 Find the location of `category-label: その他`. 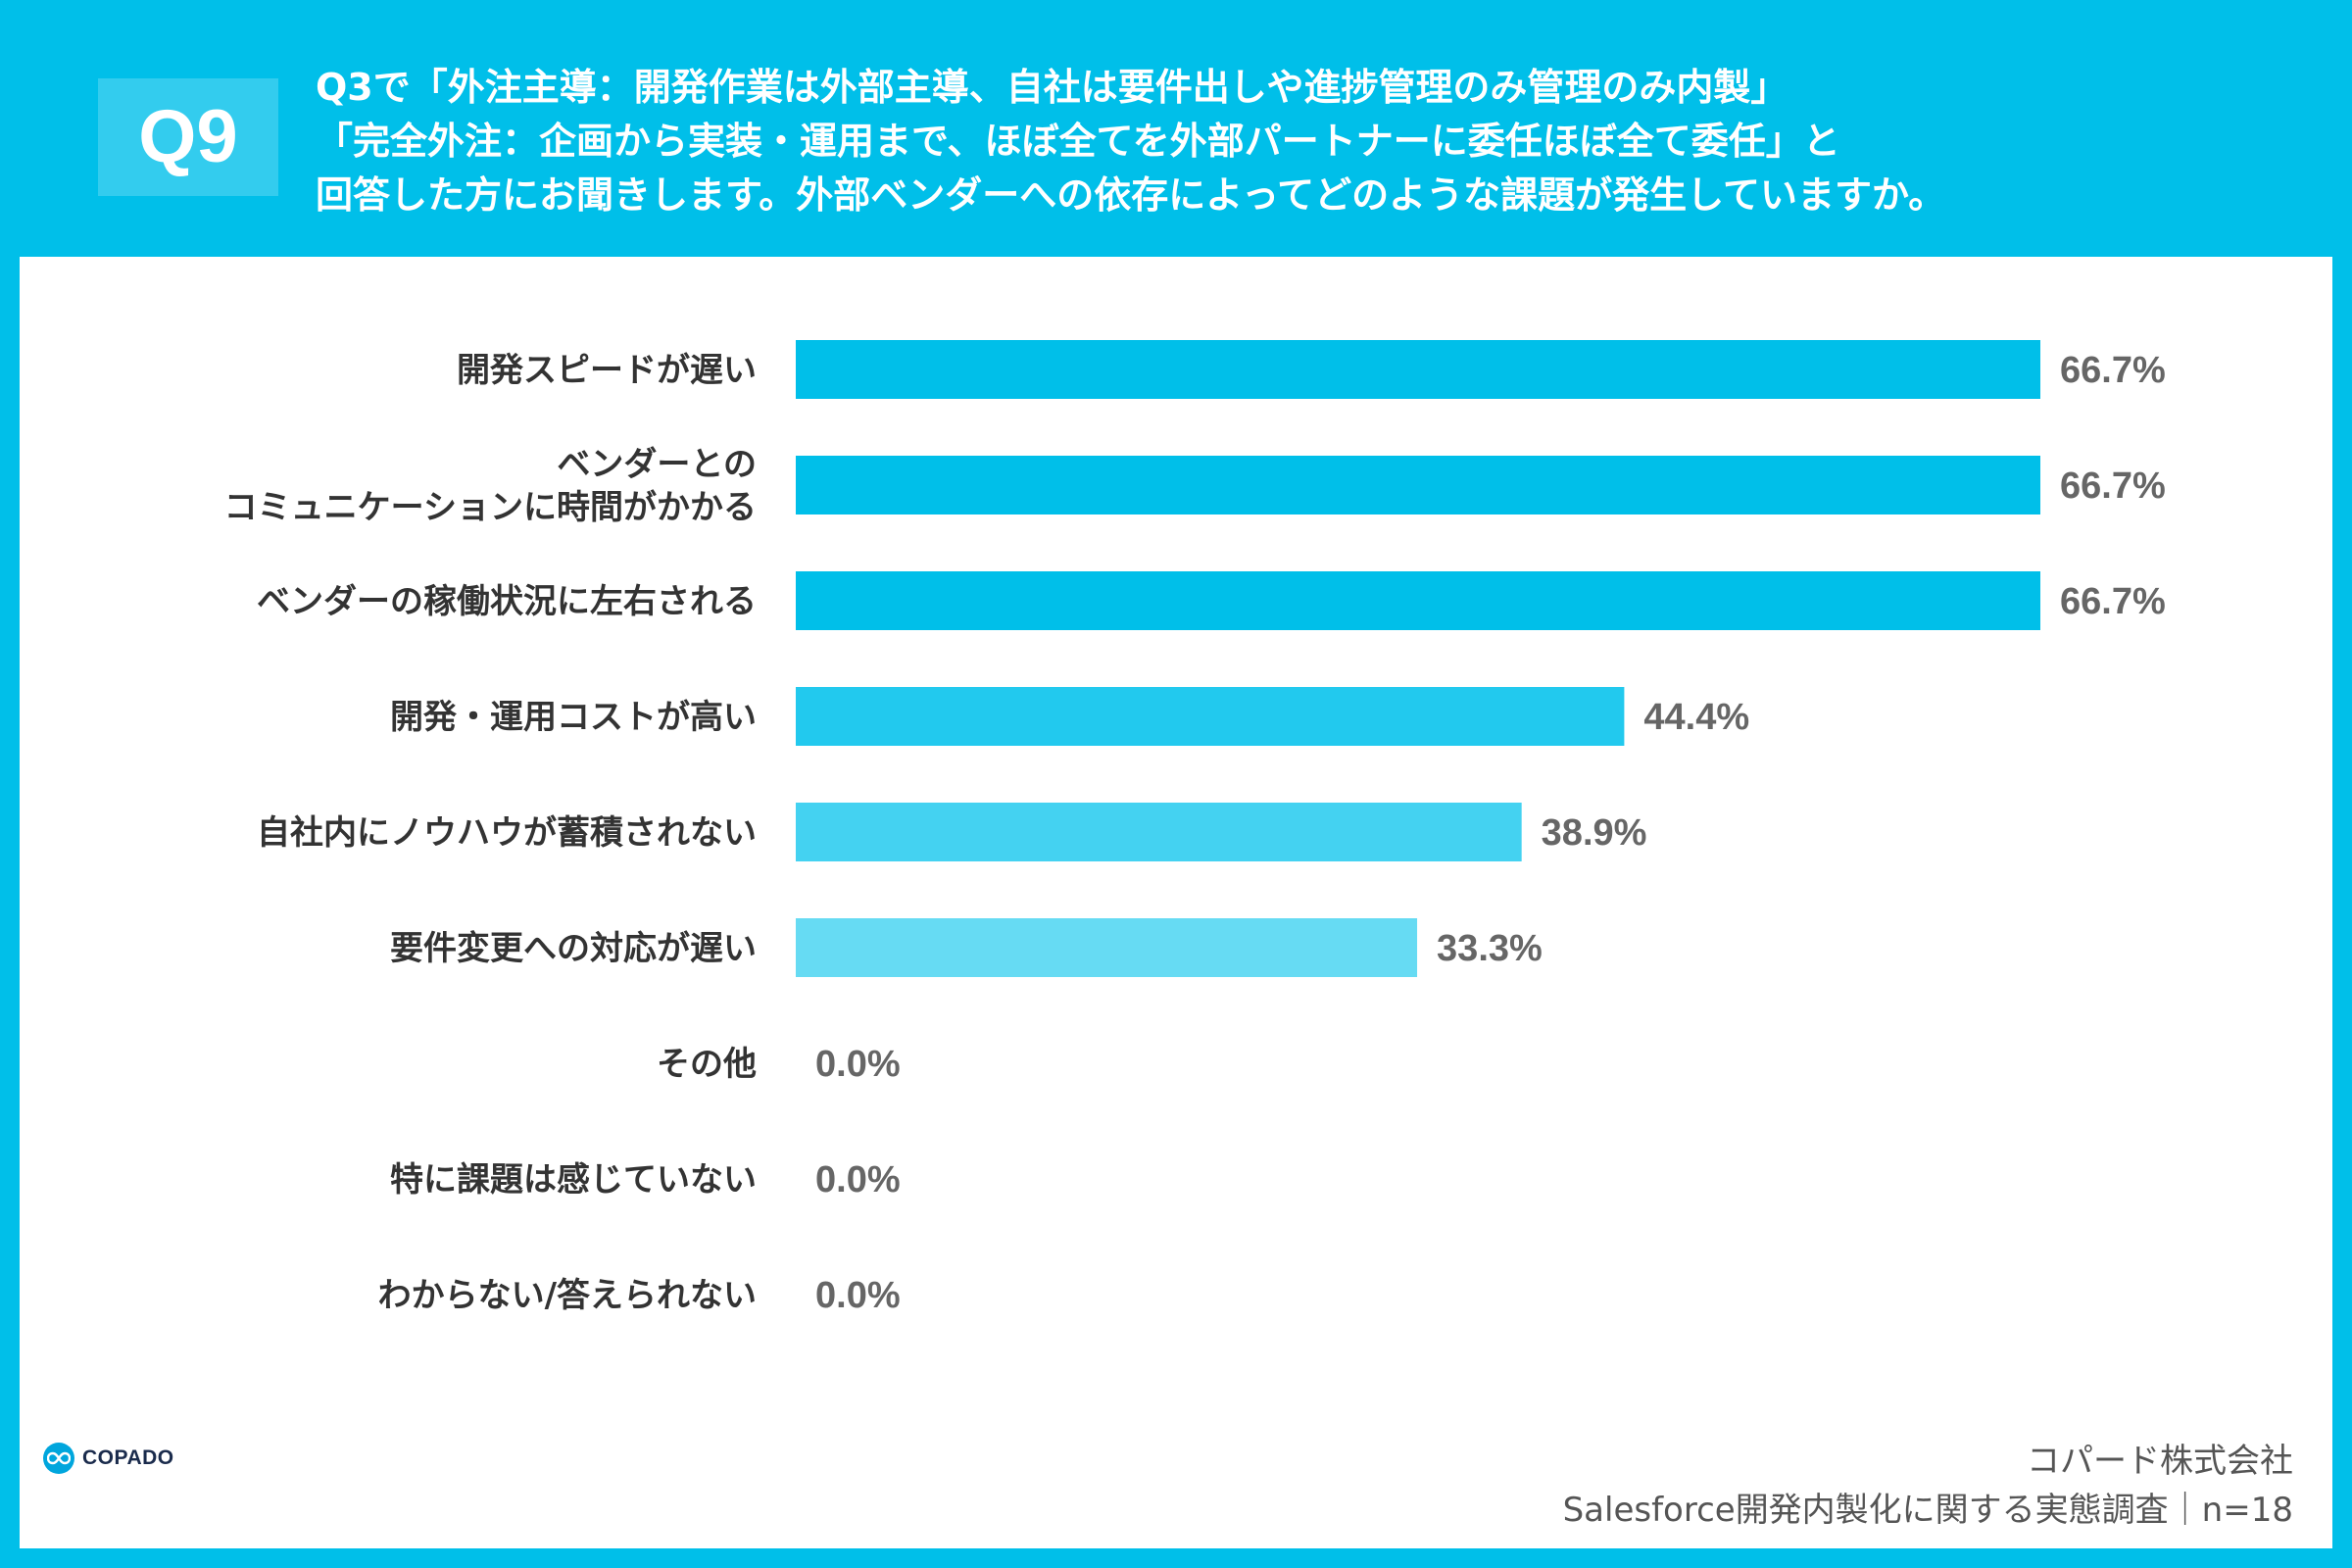

category-label: その他 is located at coordinates (707, 1064).